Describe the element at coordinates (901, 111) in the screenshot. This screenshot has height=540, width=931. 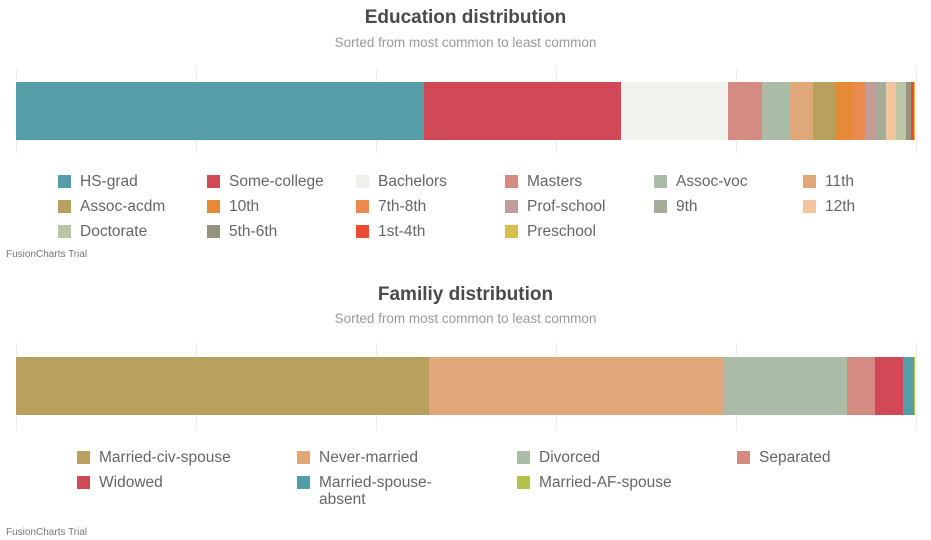
I see `bar-segment-doctorate` at that location.